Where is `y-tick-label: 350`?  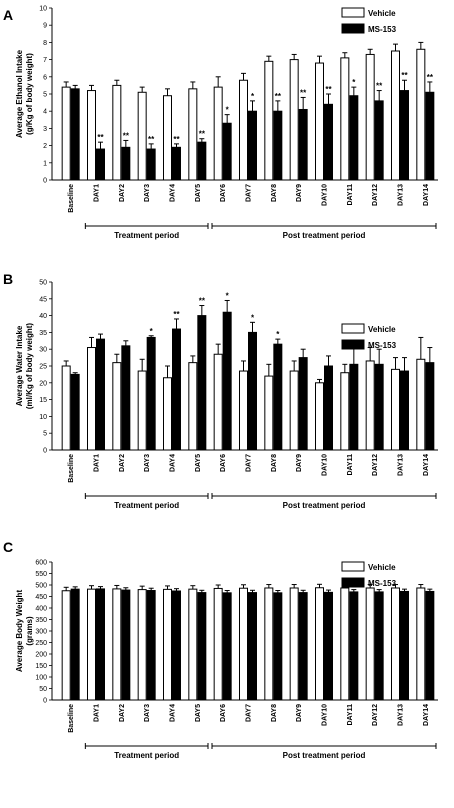 y-tick-label: 350 is located at coordinates (41, 620).